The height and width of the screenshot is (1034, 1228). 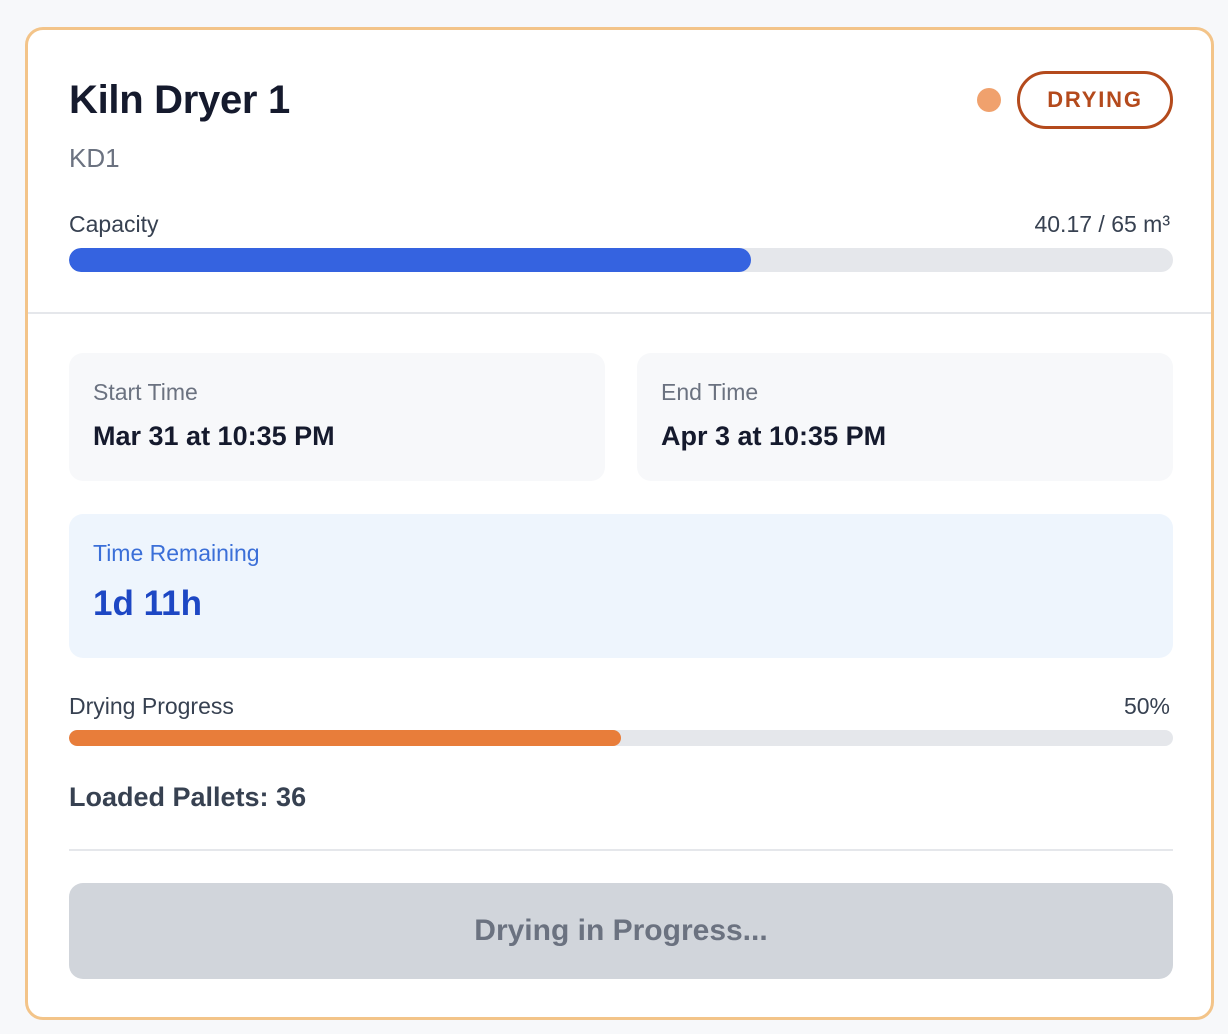 I want to click on drying-progress-bar, so click(x=621, y=738).